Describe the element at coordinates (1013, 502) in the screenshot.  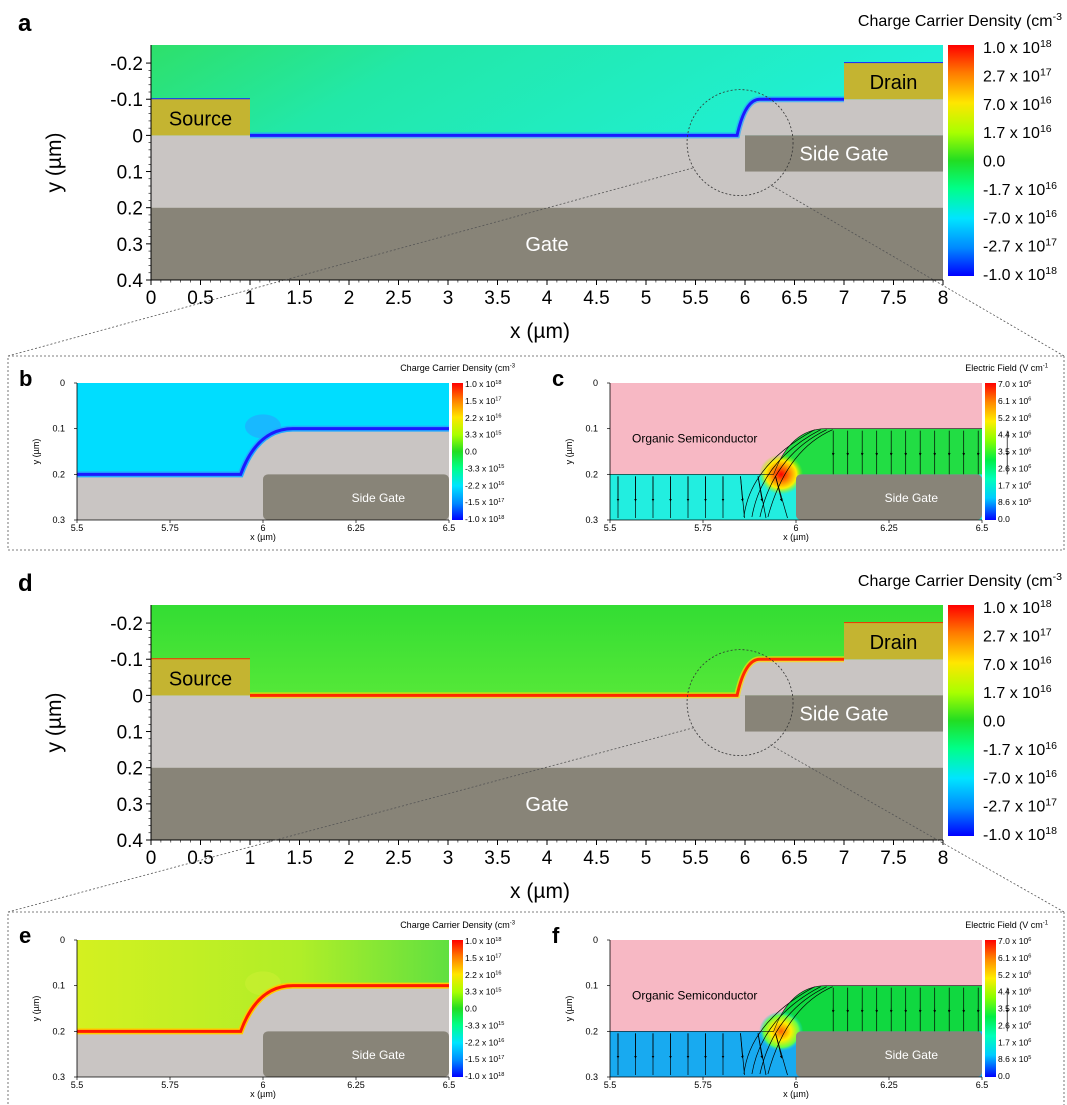
I see `colorbar-tick-label-base: 8.6 x 10` at that location.